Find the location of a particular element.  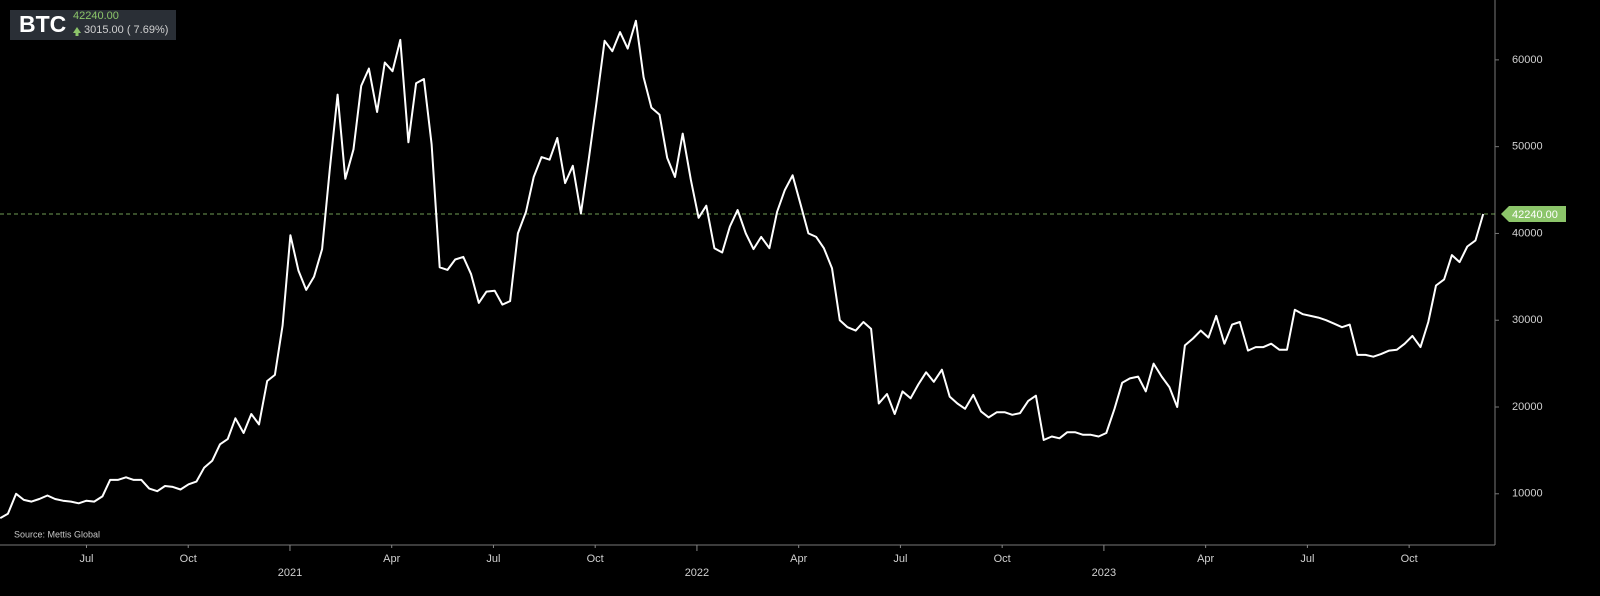

ticker-badge is located at coordinates (93, 25).